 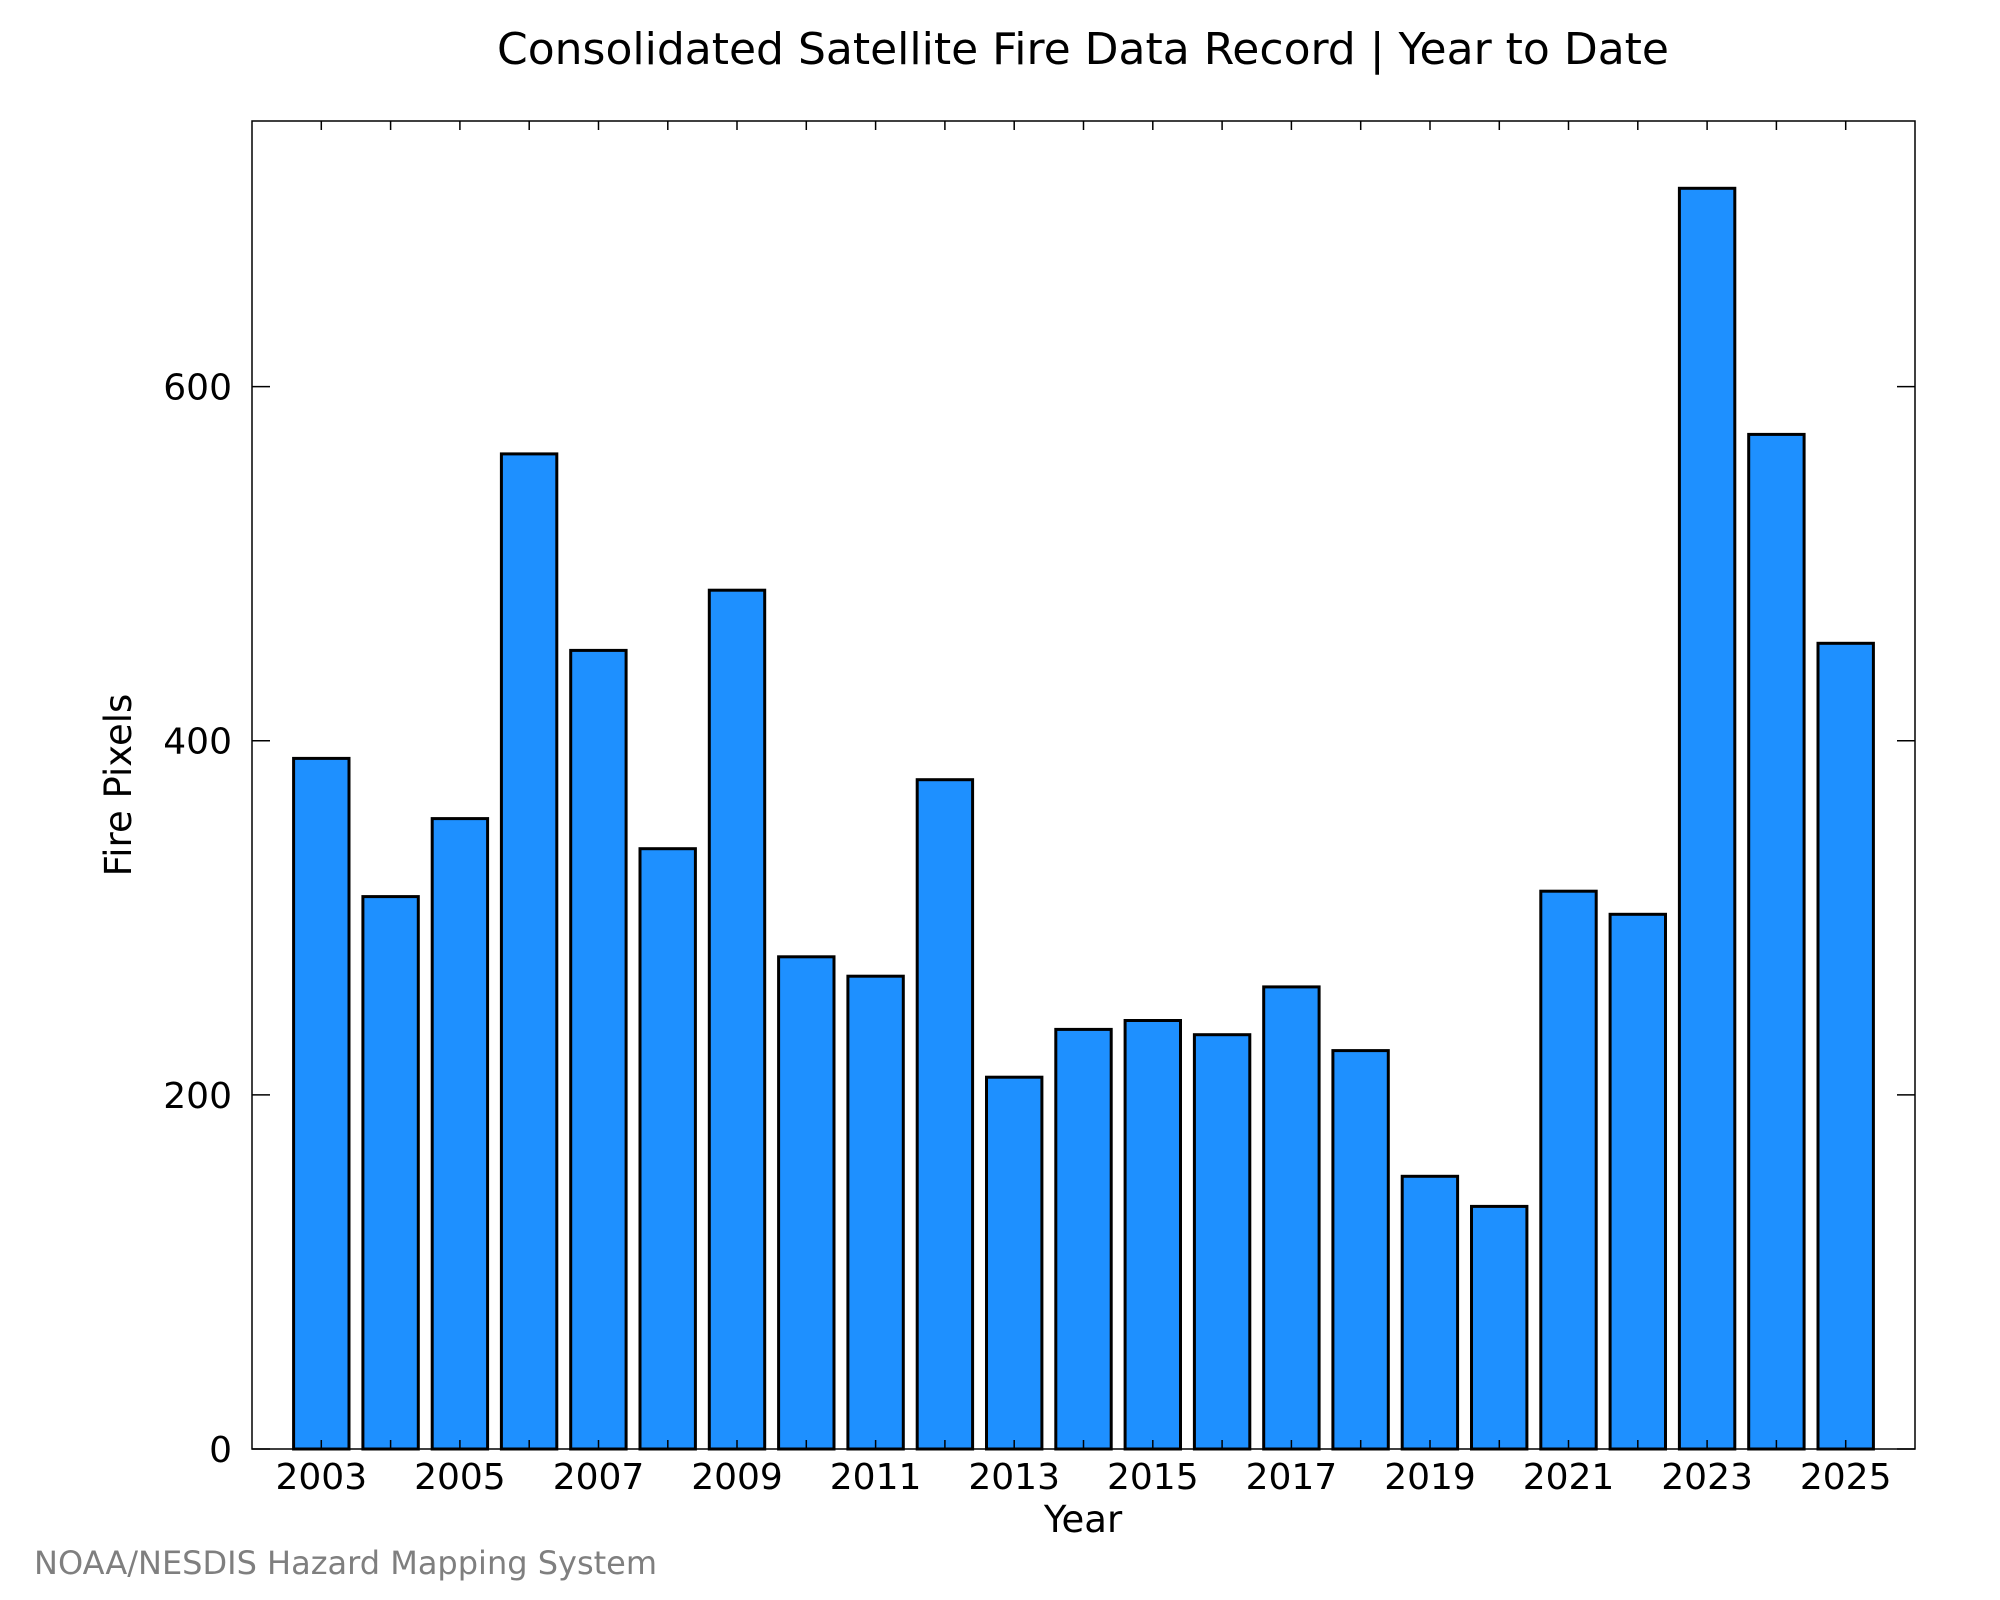 I want to click on bar-2012, so click(x=945, y=1114).